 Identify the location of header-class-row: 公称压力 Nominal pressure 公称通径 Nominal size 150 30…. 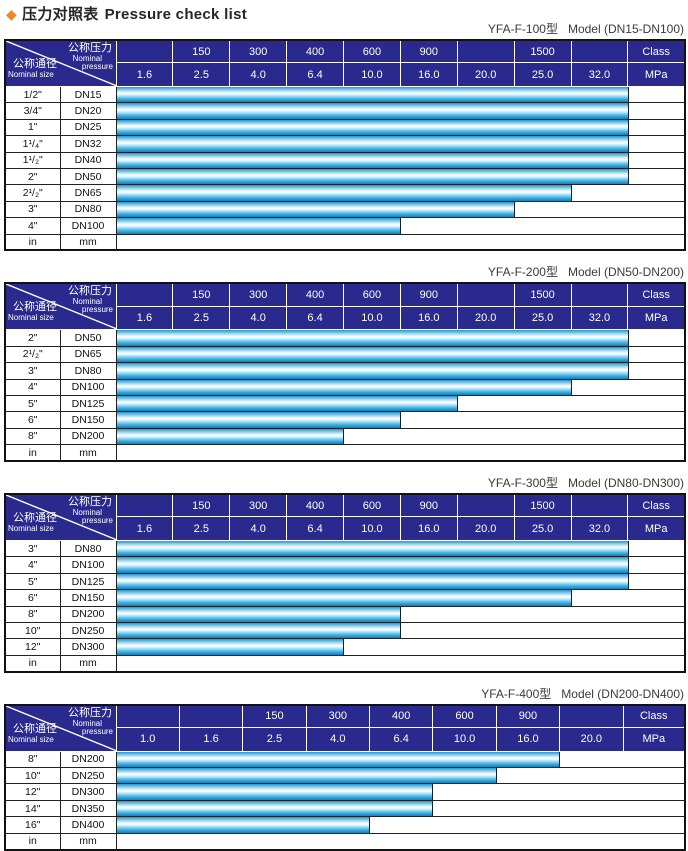
(345, 728).